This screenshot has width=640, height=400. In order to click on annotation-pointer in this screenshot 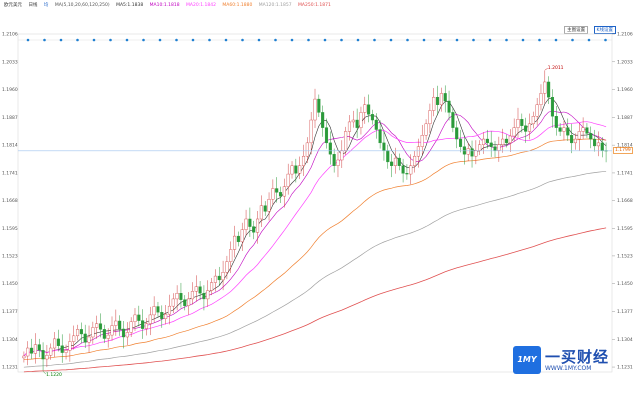, I will do `click(44, 373)`.